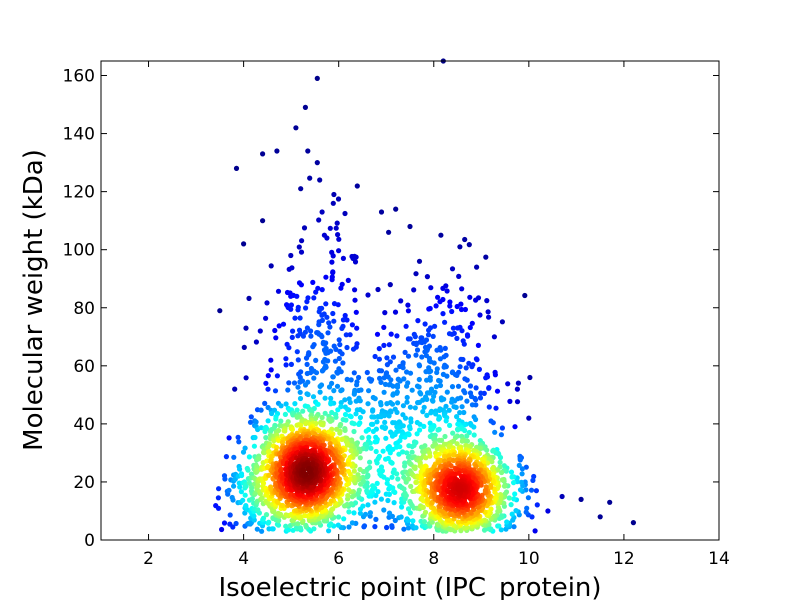  I want to click on y-tick-label: 0, so click(89, 541).